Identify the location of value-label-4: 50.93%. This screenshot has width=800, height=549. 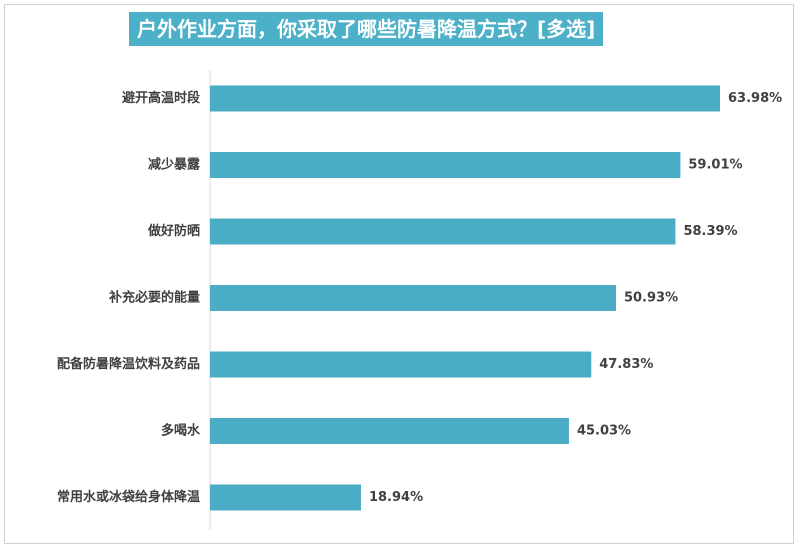
(651, 298).